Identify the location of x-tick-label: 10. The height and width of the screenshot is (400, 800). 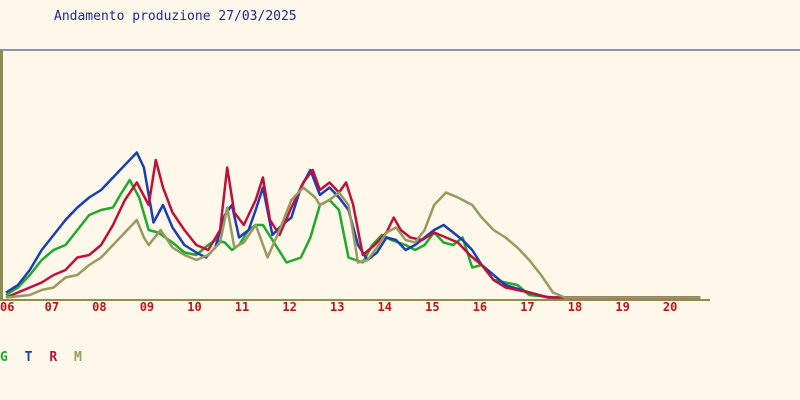
(194, 307).